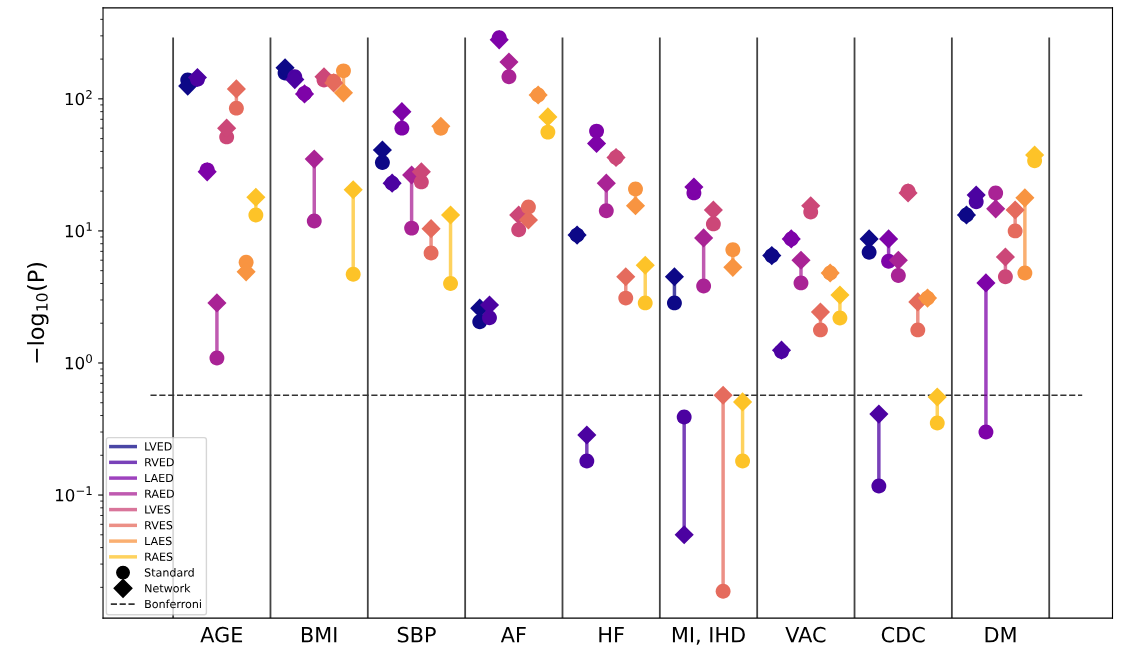  Describe the element at coordinates (78, 98) in the screenshot. I see `y-tick-label: 10$^{2}$` at that location.